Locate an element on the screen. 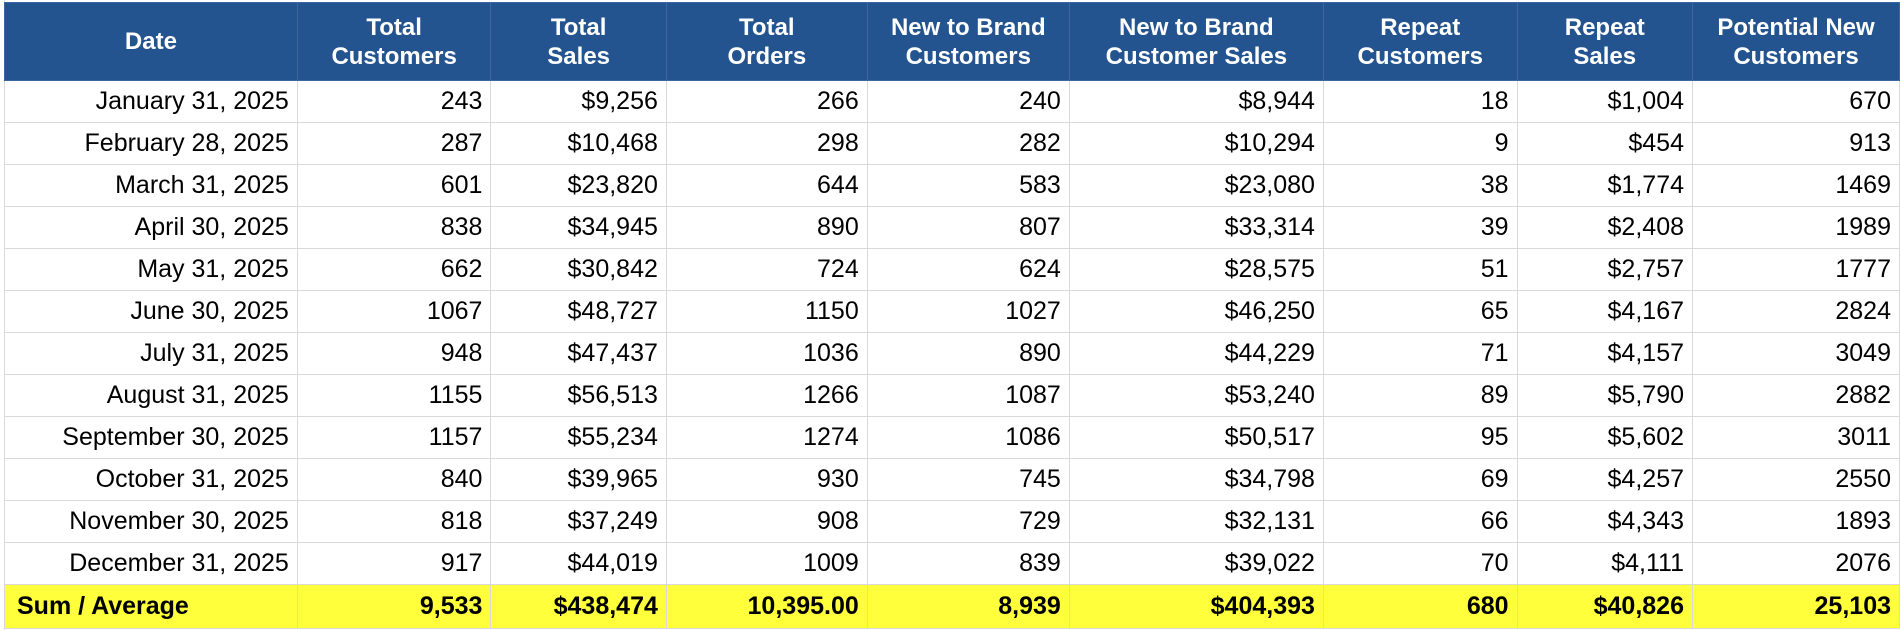 The width and height of the screenshot is (1900, 630). table-cell: 1155 is located at coordinates (394, 395).